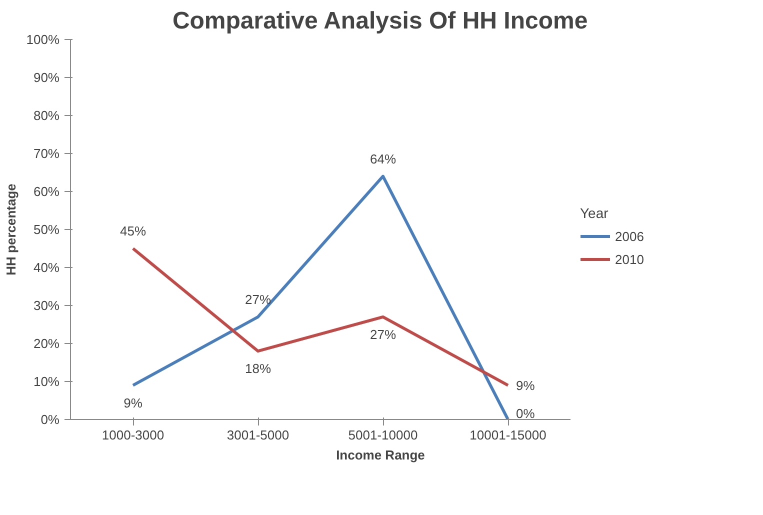 The height and width of the screenshot is (515, 763). Describe the element at coordinates (46, 381) in the screenshot. I see `y-tick-label: 10%` at that location.